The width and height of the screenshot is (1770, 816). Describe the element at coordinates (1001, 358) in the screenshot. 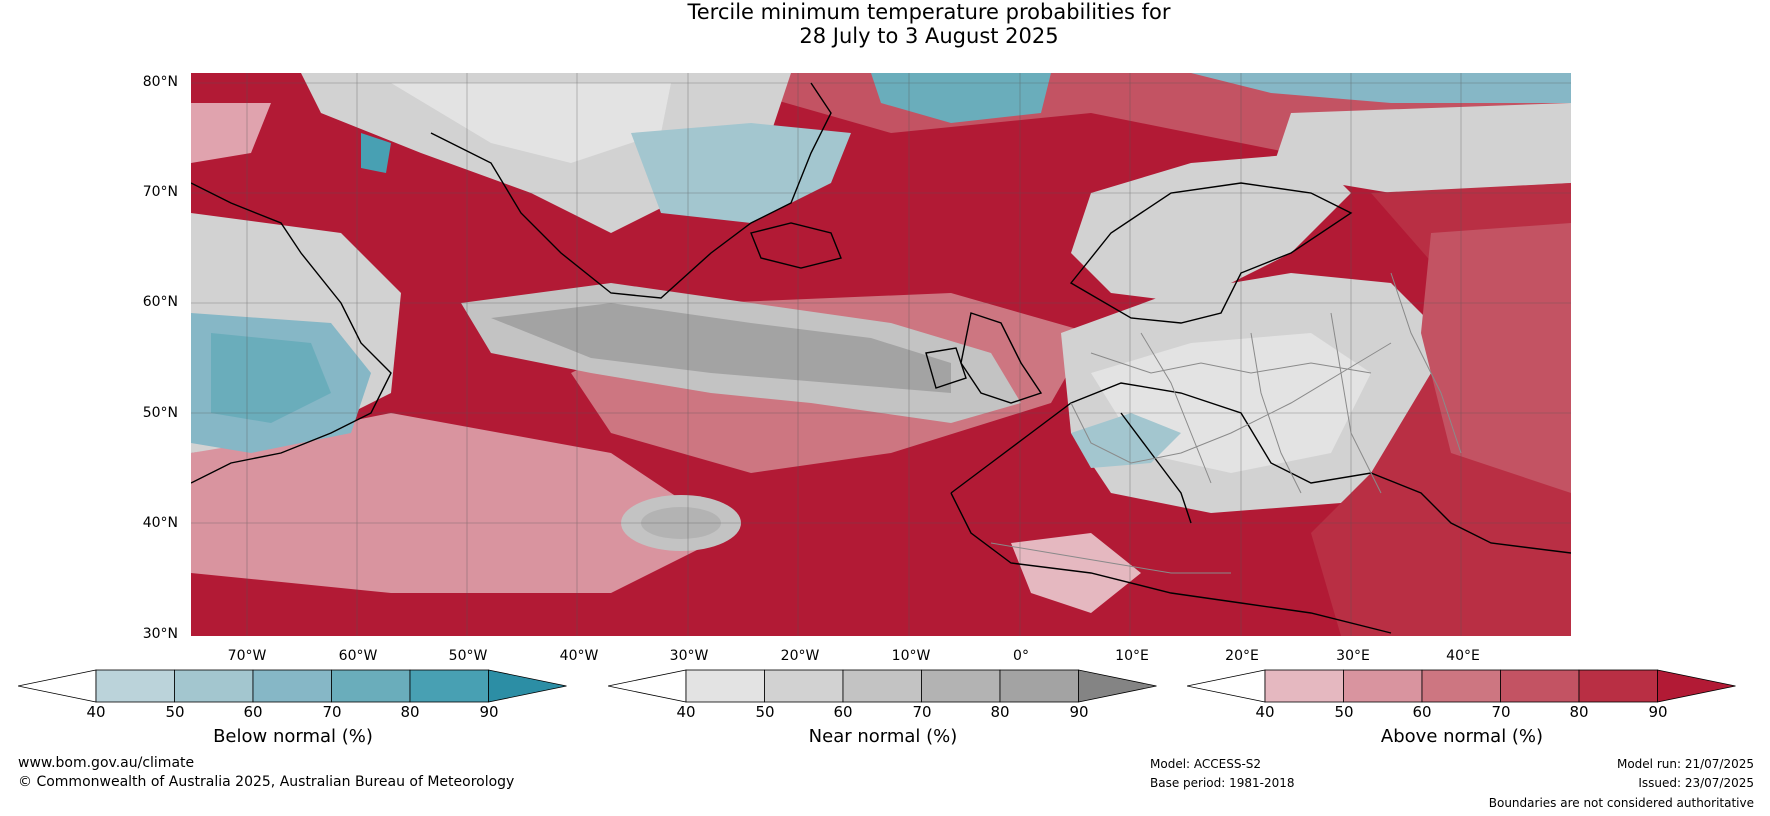

I see `coast-britain` at that location.